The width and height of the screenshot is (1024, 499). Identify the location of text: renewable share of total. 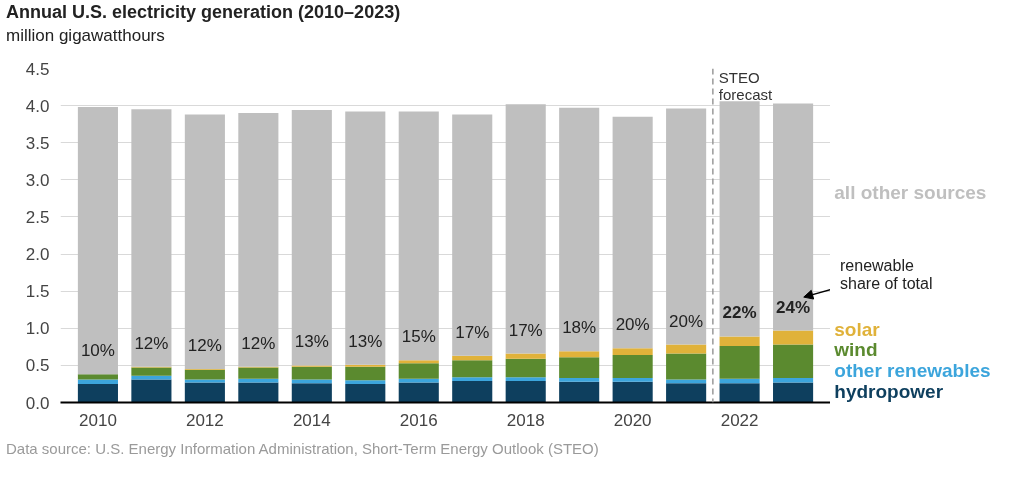
(886, 275).